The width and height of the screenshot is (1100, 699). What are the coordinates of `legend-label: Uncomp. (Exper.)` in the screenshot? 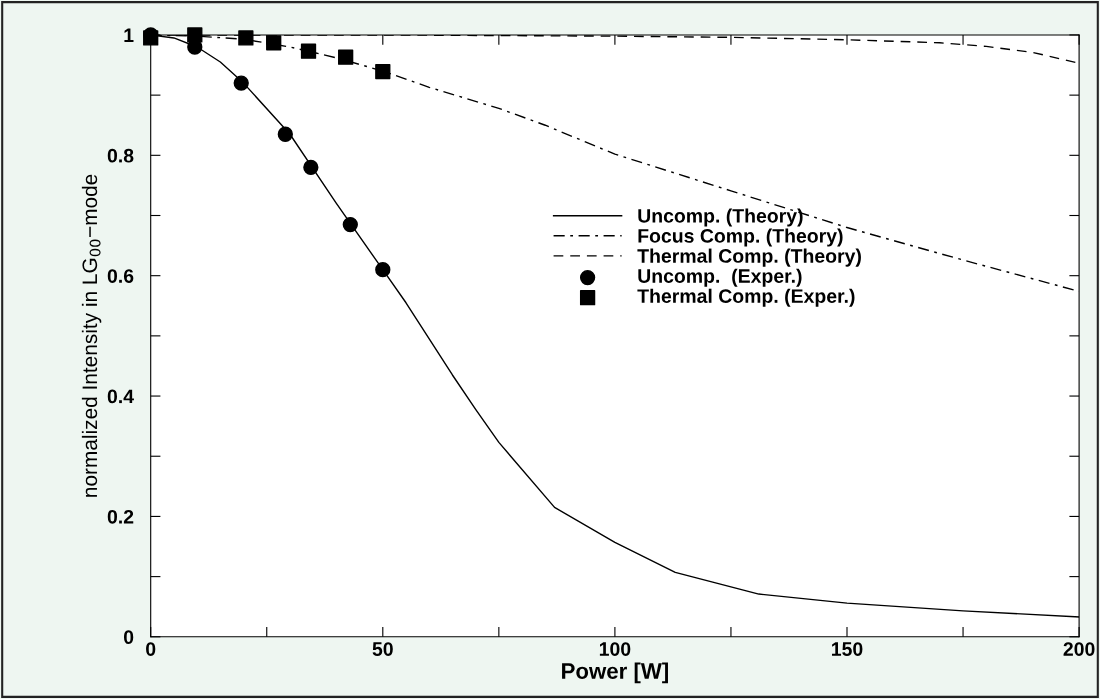 It's located at (720, 277).